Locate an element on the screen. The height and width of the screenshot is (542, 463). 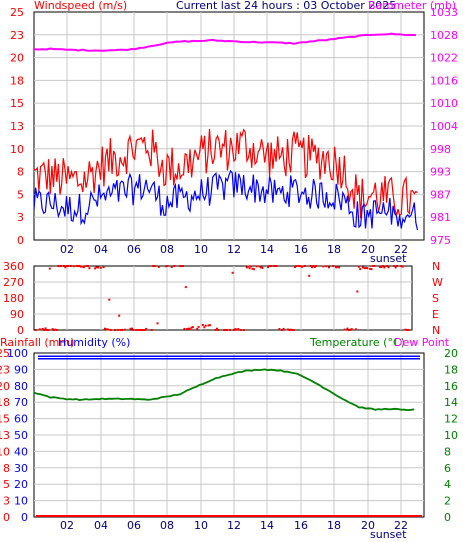
temperature-tick-label: 4 is located at coordinates (447, 484).